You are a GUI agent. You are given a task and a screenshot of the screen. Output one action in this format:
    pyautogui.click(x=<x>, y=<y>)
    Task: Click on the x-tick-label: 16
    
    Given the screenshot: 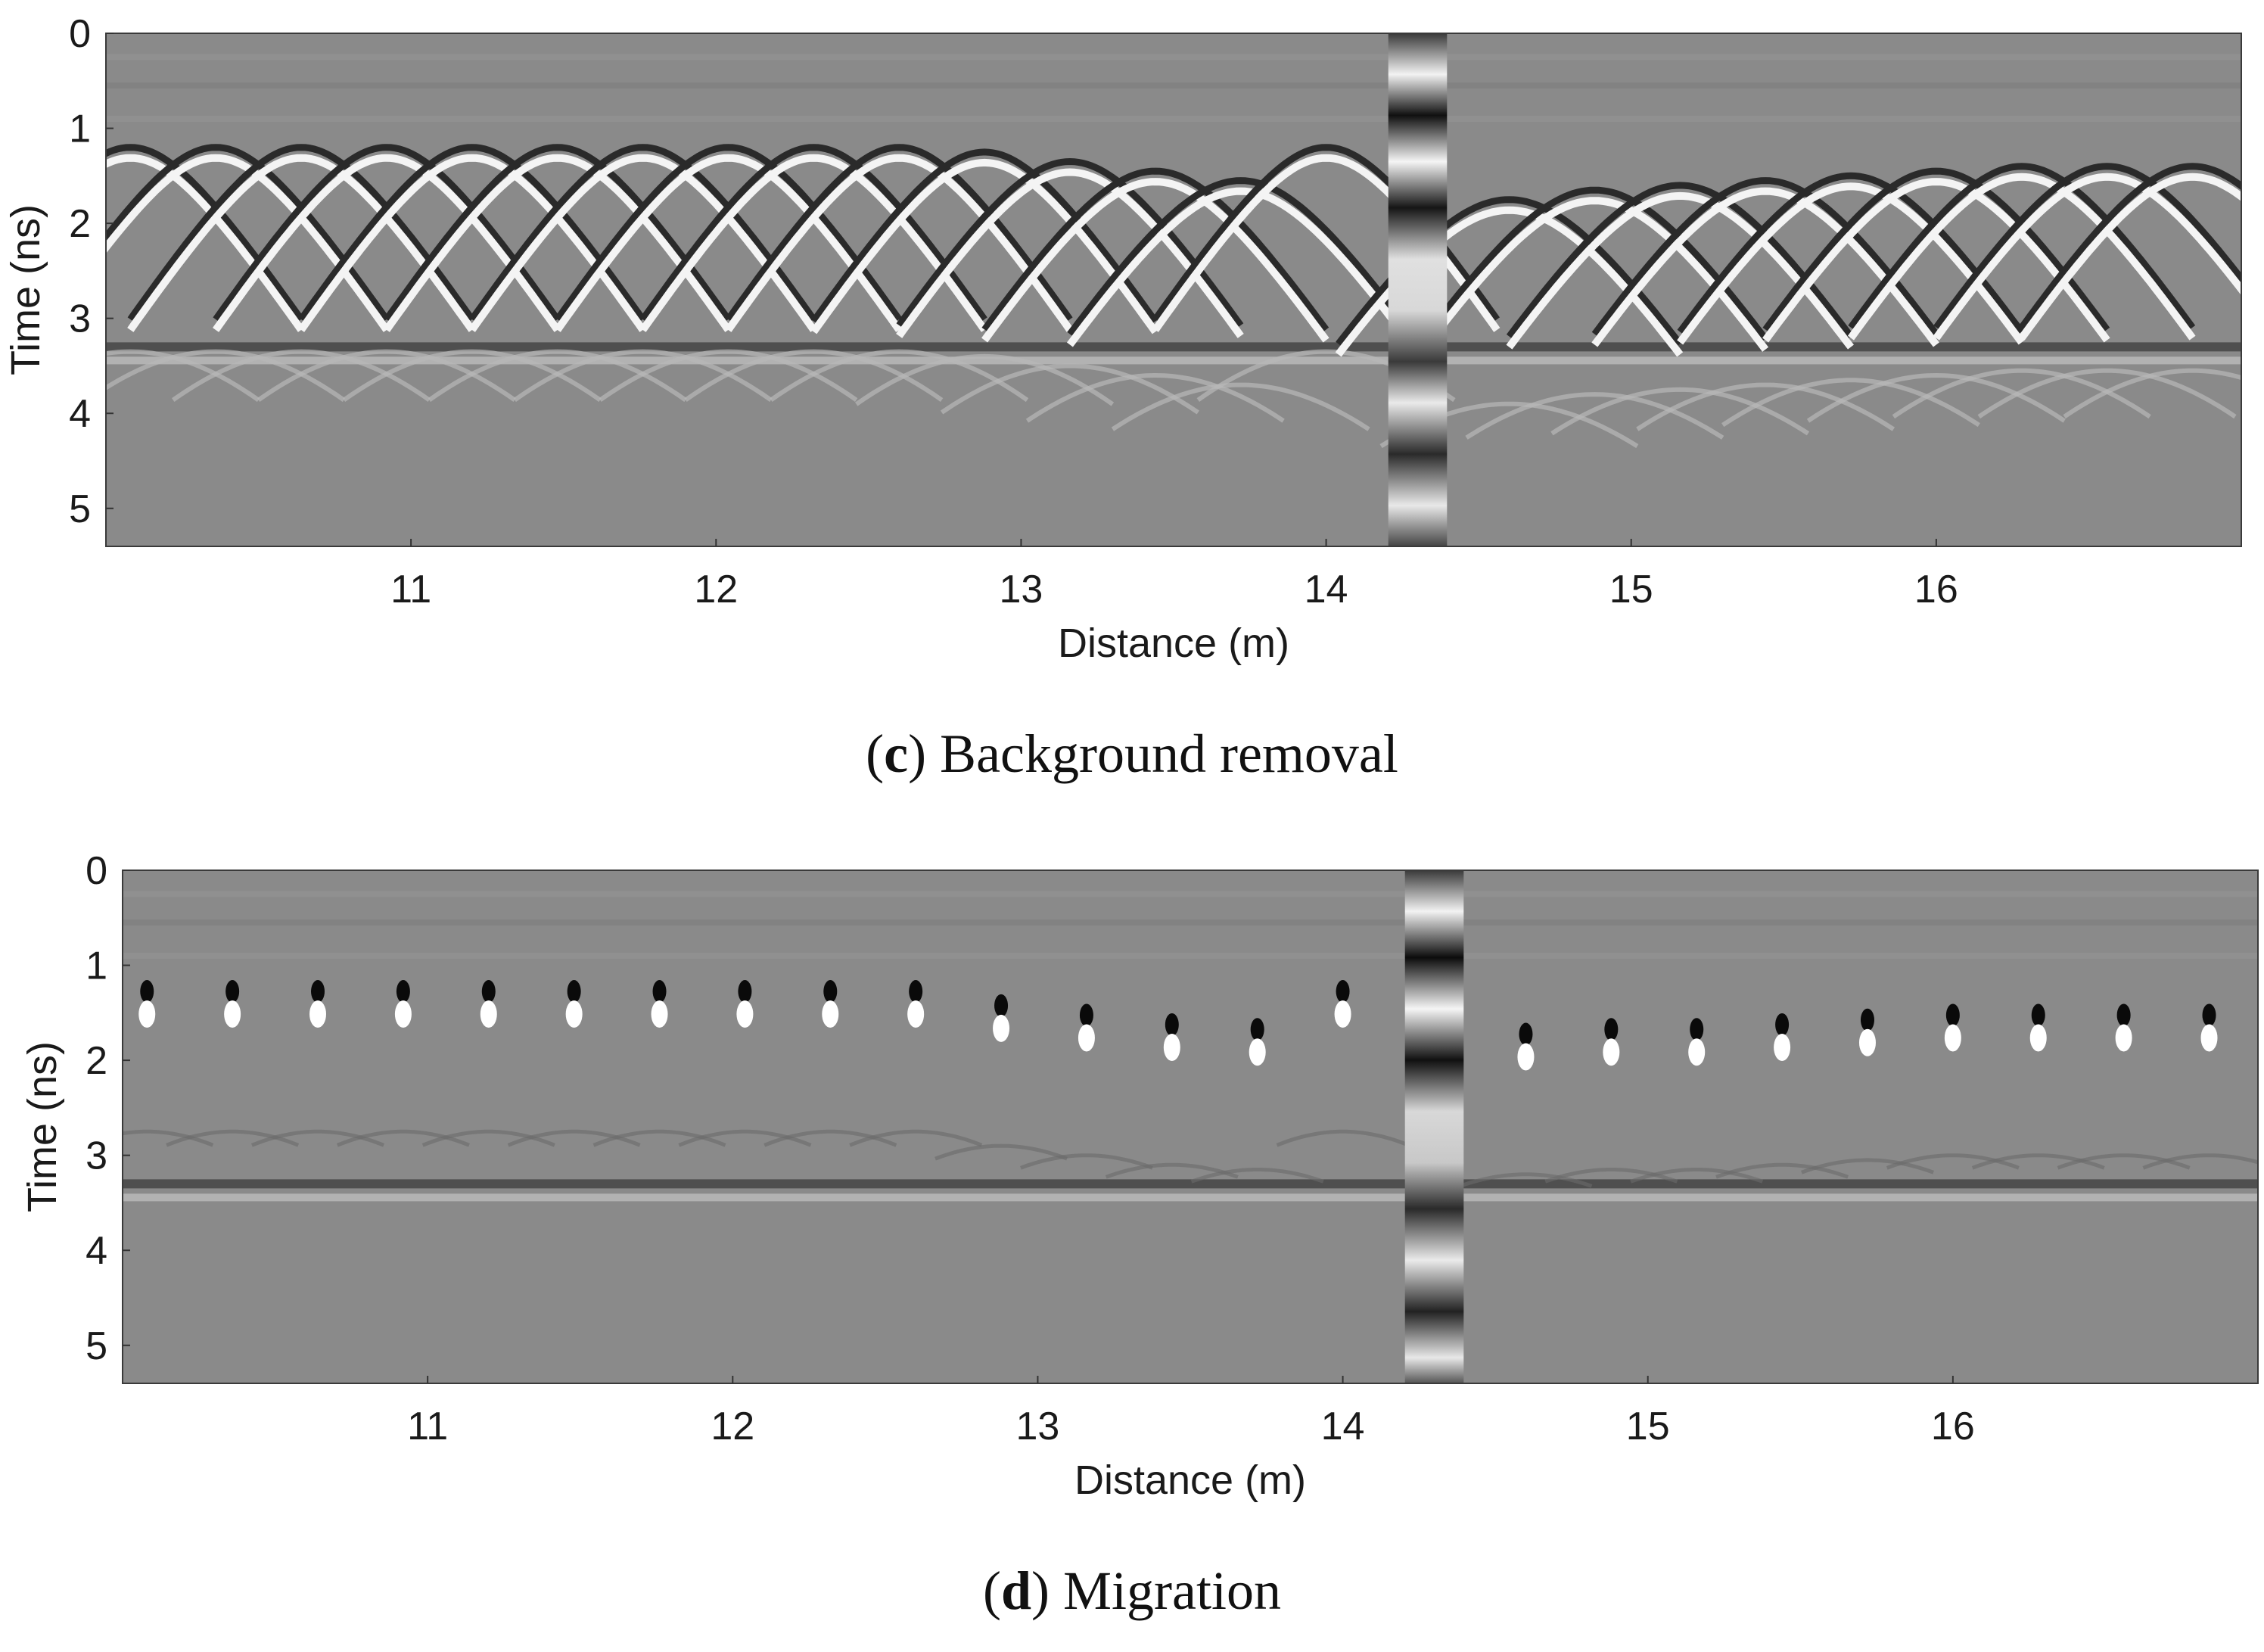 What is the action you would take?
    pyautogui.click(x=1953, y=1426)
    